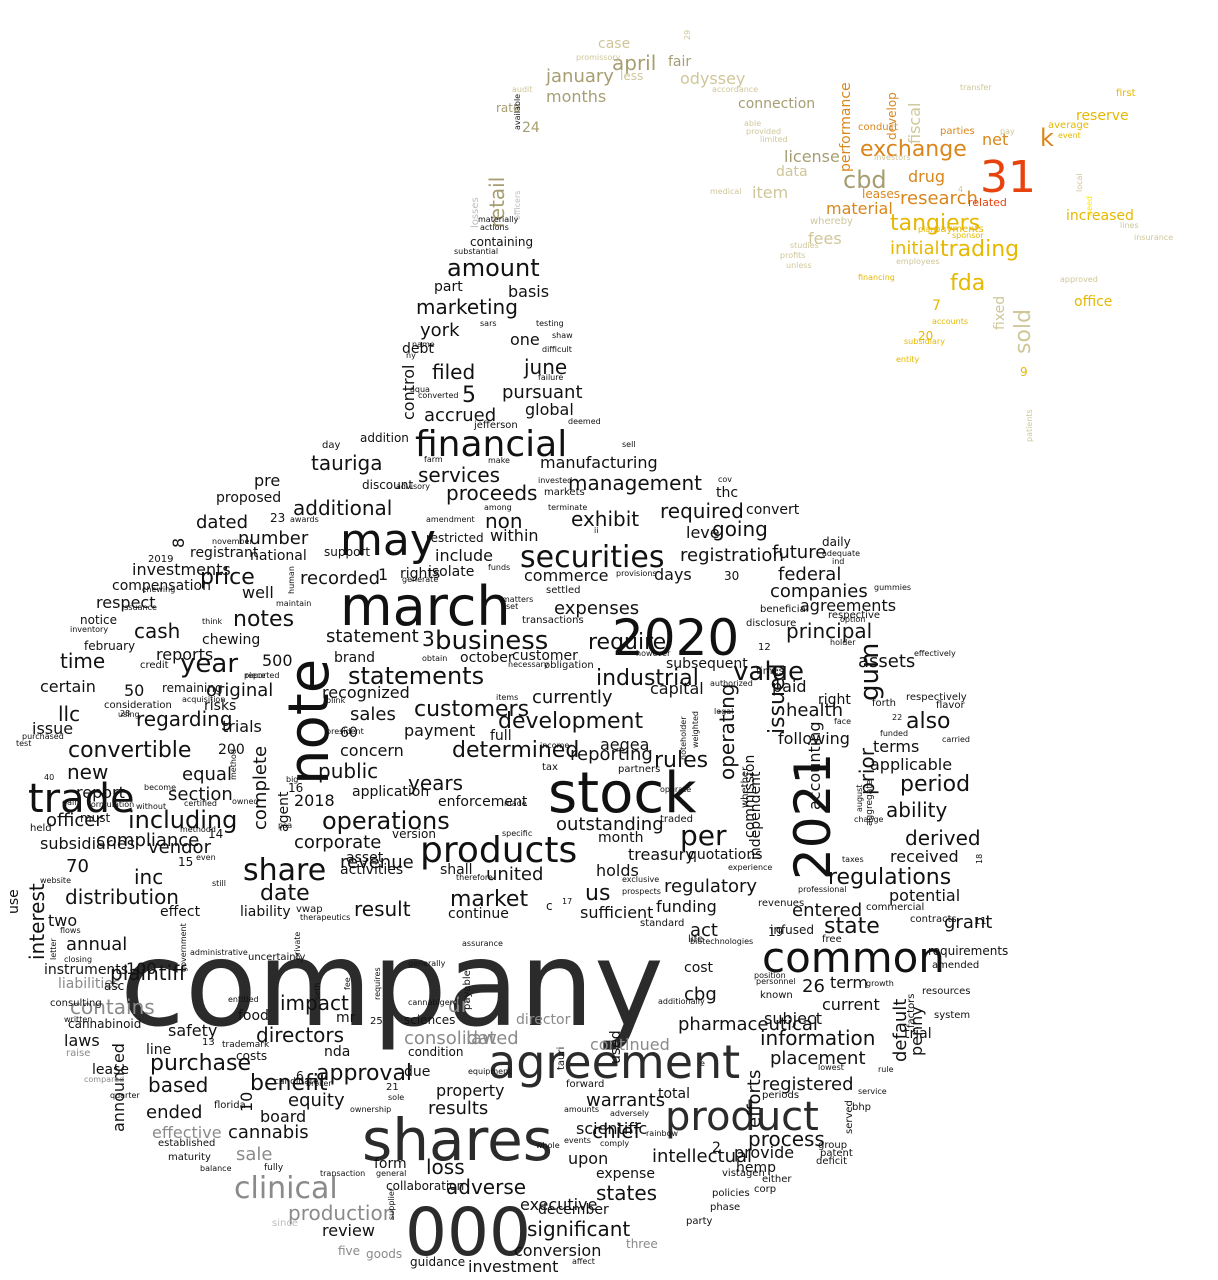  I want to click on word-debt: debt, so click(418, 349).